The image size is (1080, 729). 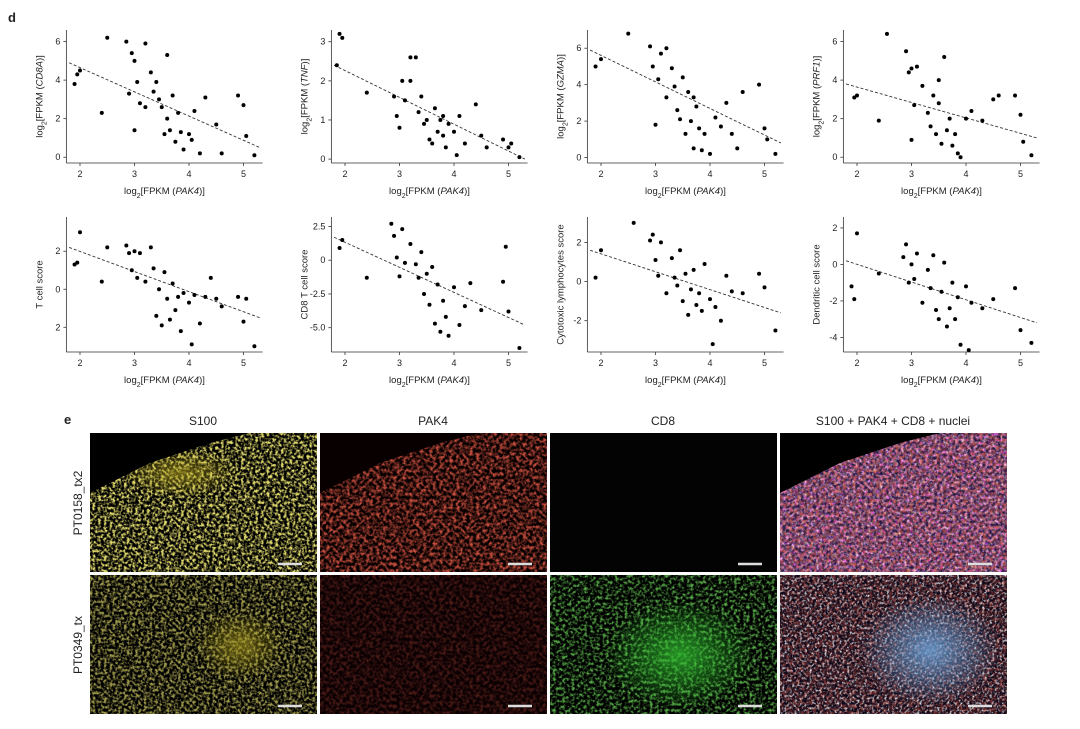 What do you see at coordinates (433, 421) in the screenshot?
I see `column-title: PAK4` at bounding box center [433, 421].